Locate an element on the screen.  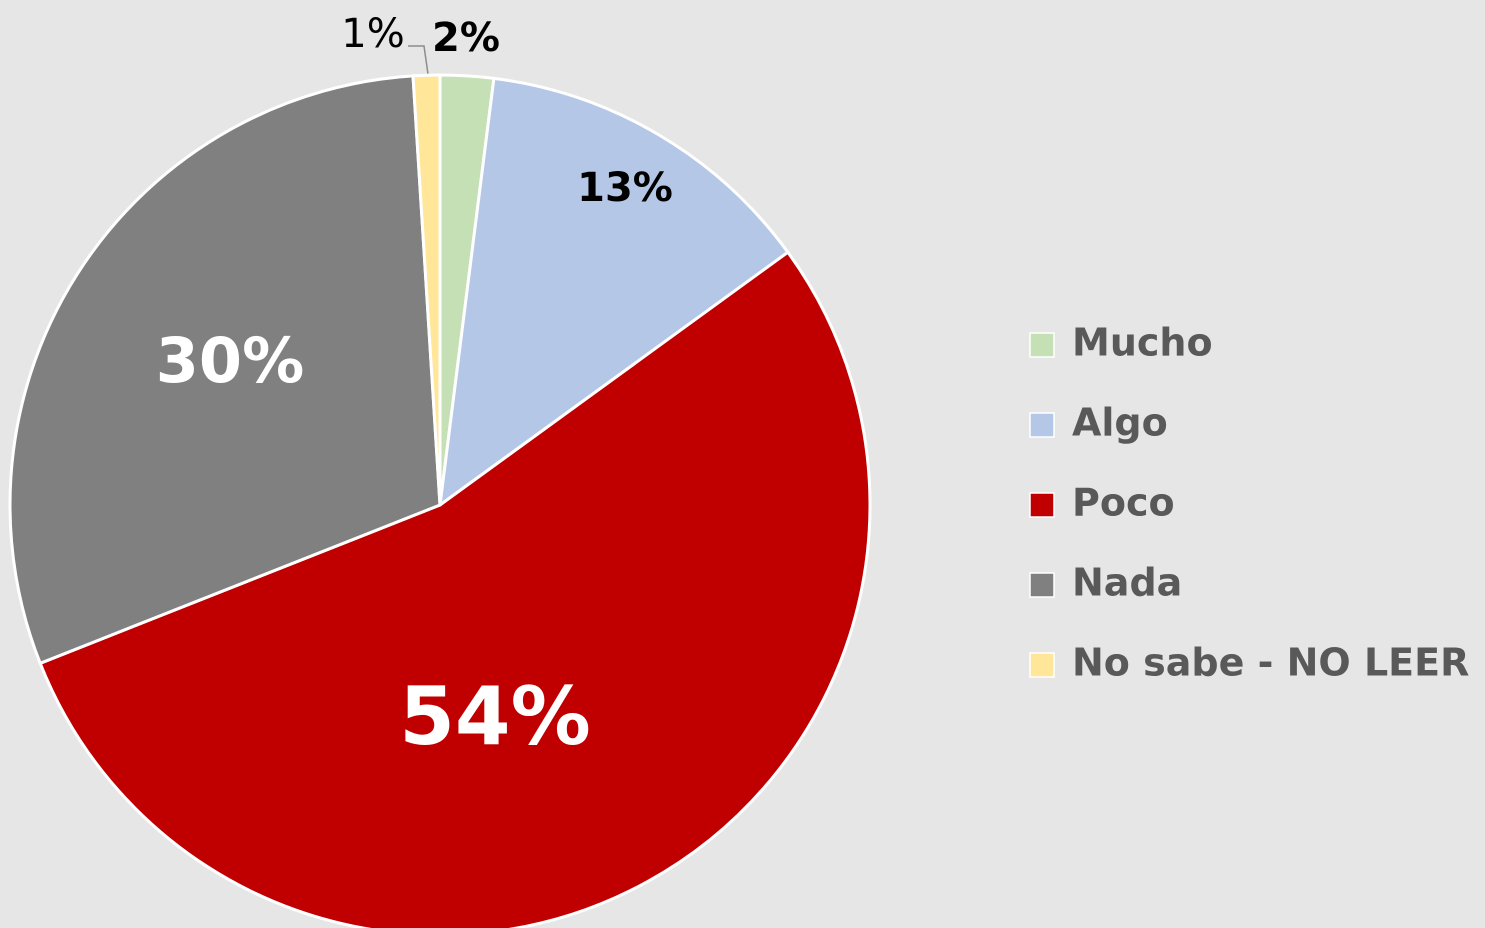
leader-line is located at coordinates (418, 60).